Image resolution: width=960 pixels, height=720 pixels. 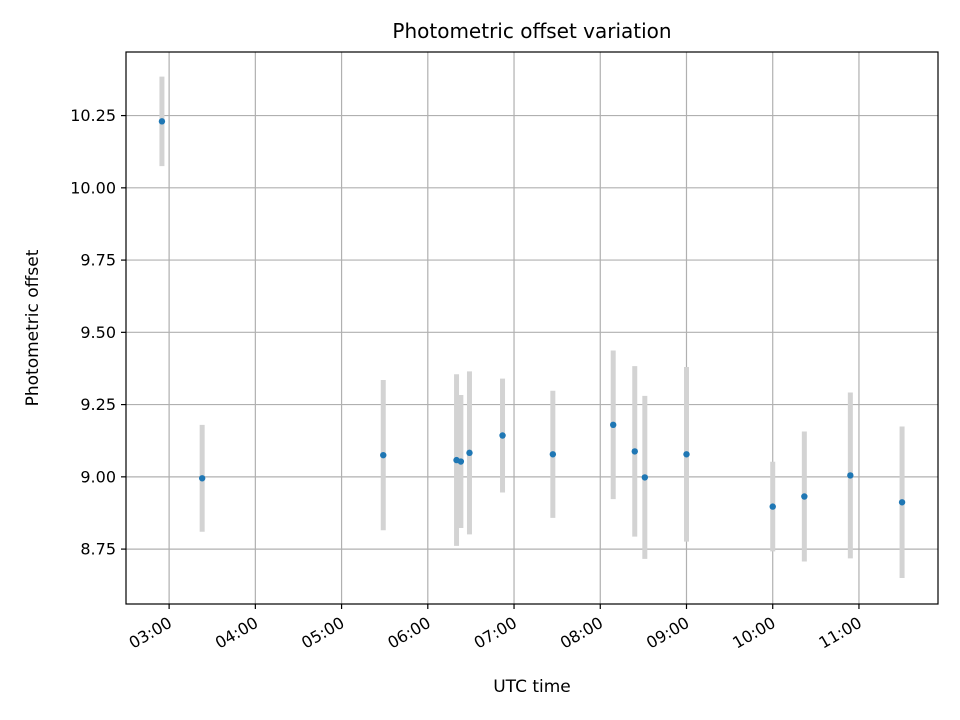 I want to click on y-tick-label: 10.00, so click(x=93, y=187).